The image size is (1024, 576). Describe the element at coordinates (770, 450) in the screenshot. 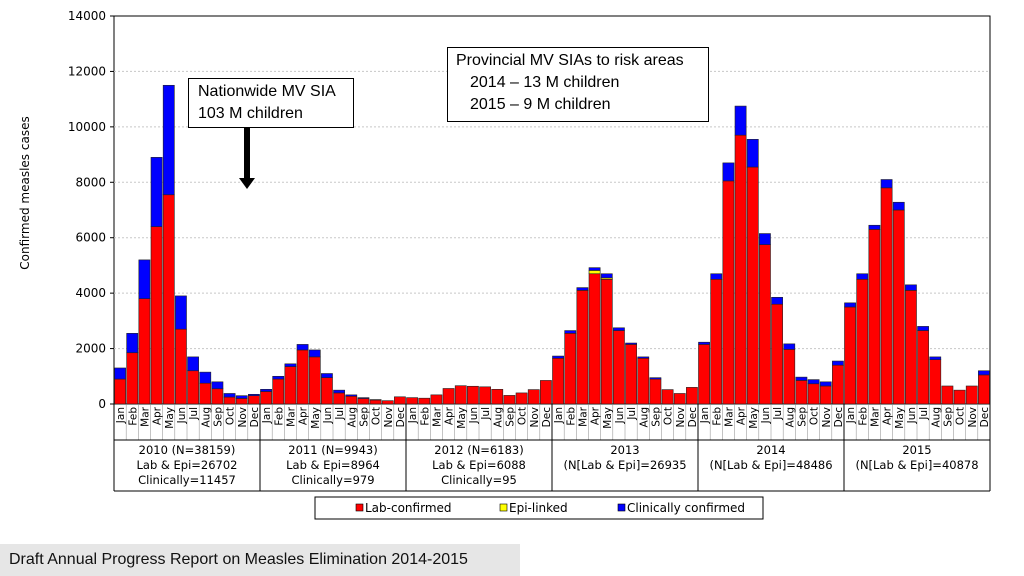

I see `year-group-label: 2014` at that location.